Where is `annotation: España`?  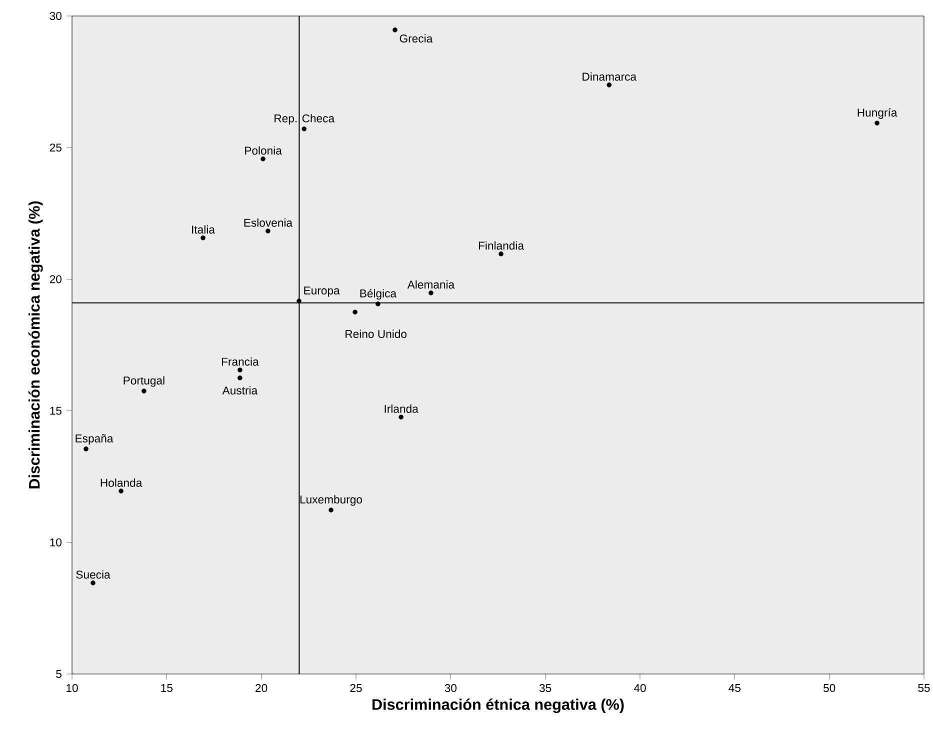 annotation: España is located at coordinates (95, 439).